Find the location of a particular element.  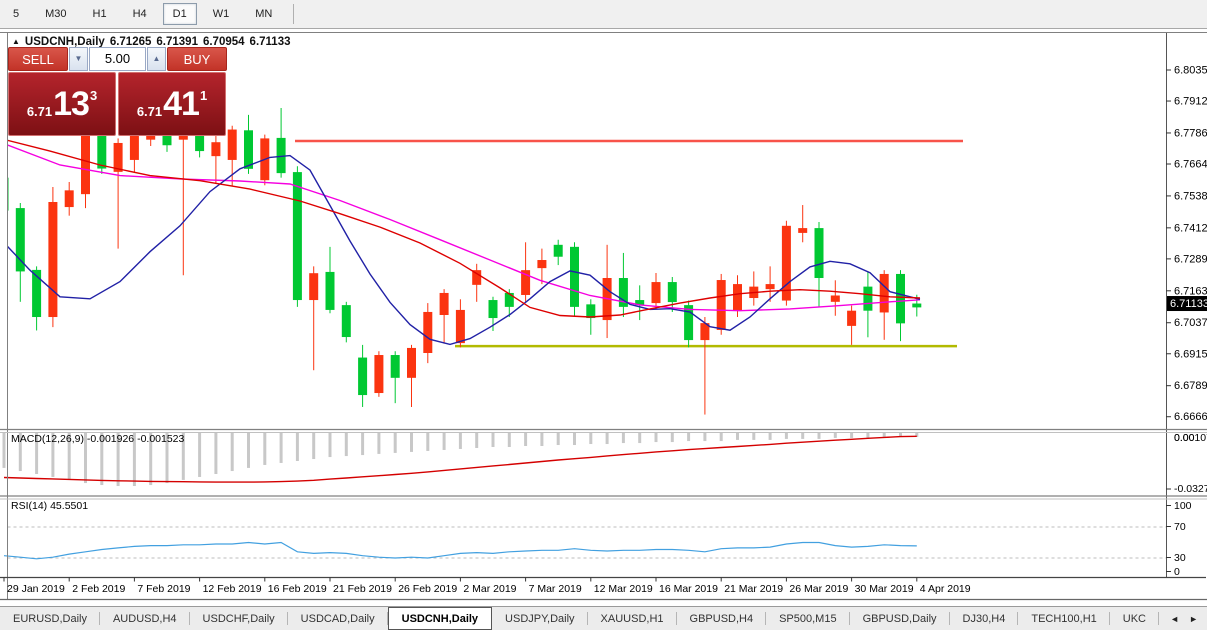

chart-tab-sp500: SP500,M15 is located at coordinates (808, 618).